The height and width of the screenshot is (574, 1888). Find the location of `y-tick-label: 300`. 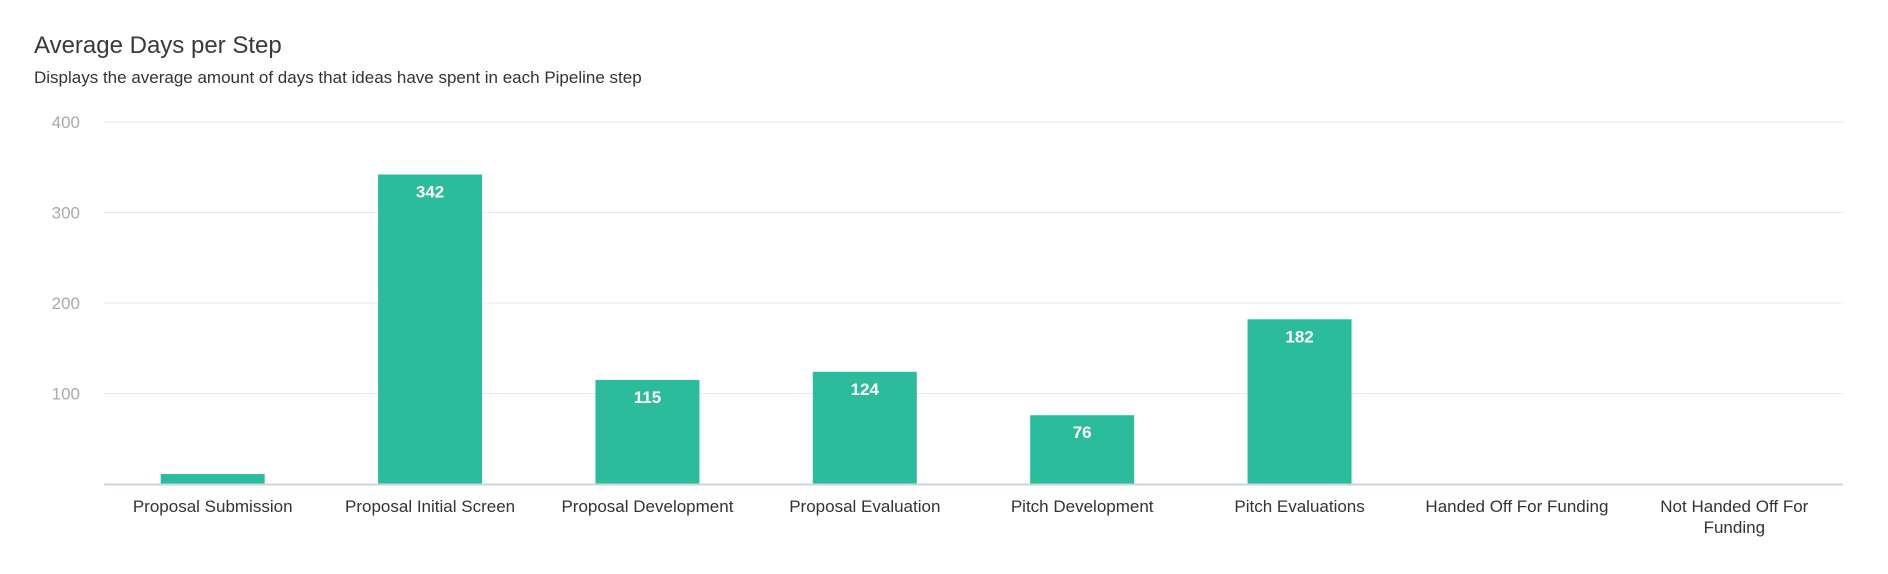

y-tick-label: 300 is located at coordinates (66, 213).